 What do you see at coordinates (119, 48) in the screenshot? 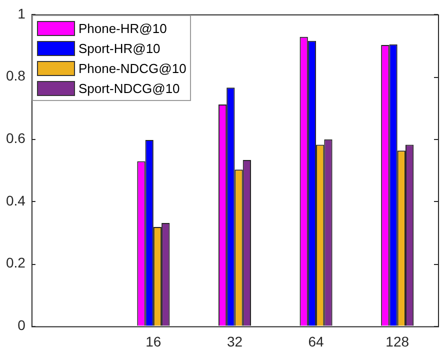
I see `legend-label: Sport-HR@10` at bounding box center [119, 48].